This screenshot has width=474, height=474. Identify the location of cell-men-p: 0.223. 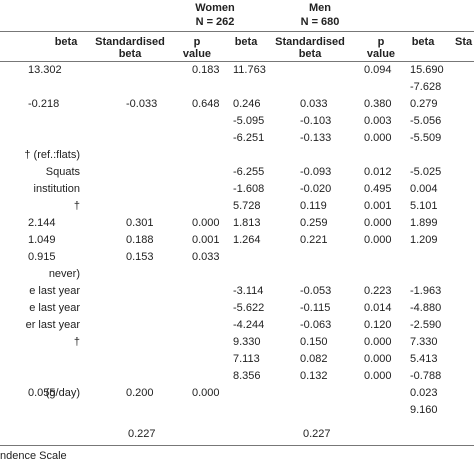
(384, 291).